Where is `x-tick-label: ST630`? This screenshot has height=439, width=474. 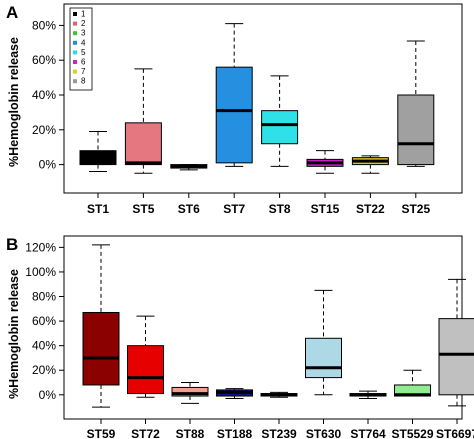 x-tick-label: ST630 is located at coordinates (324, 433).